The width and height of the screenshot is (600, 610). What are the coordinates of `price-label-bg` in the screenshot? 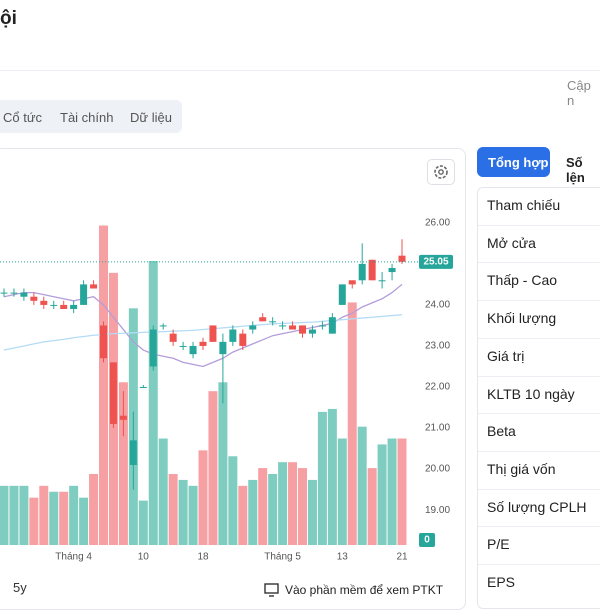 It's located at (436, 261).